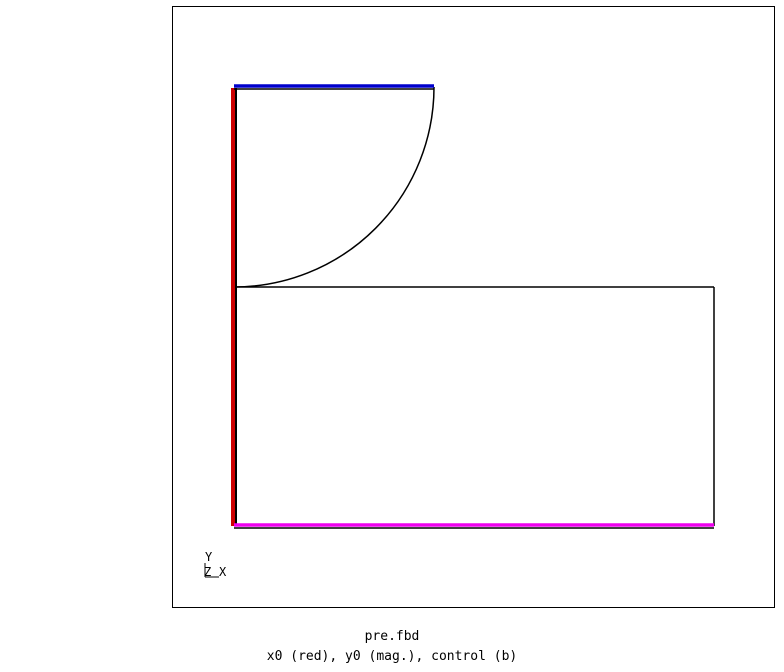 This screenshot has height=672, width=784. Describe the element at coordinates (334, 187) in the screenshot. I see `quarter-arc` at that location.